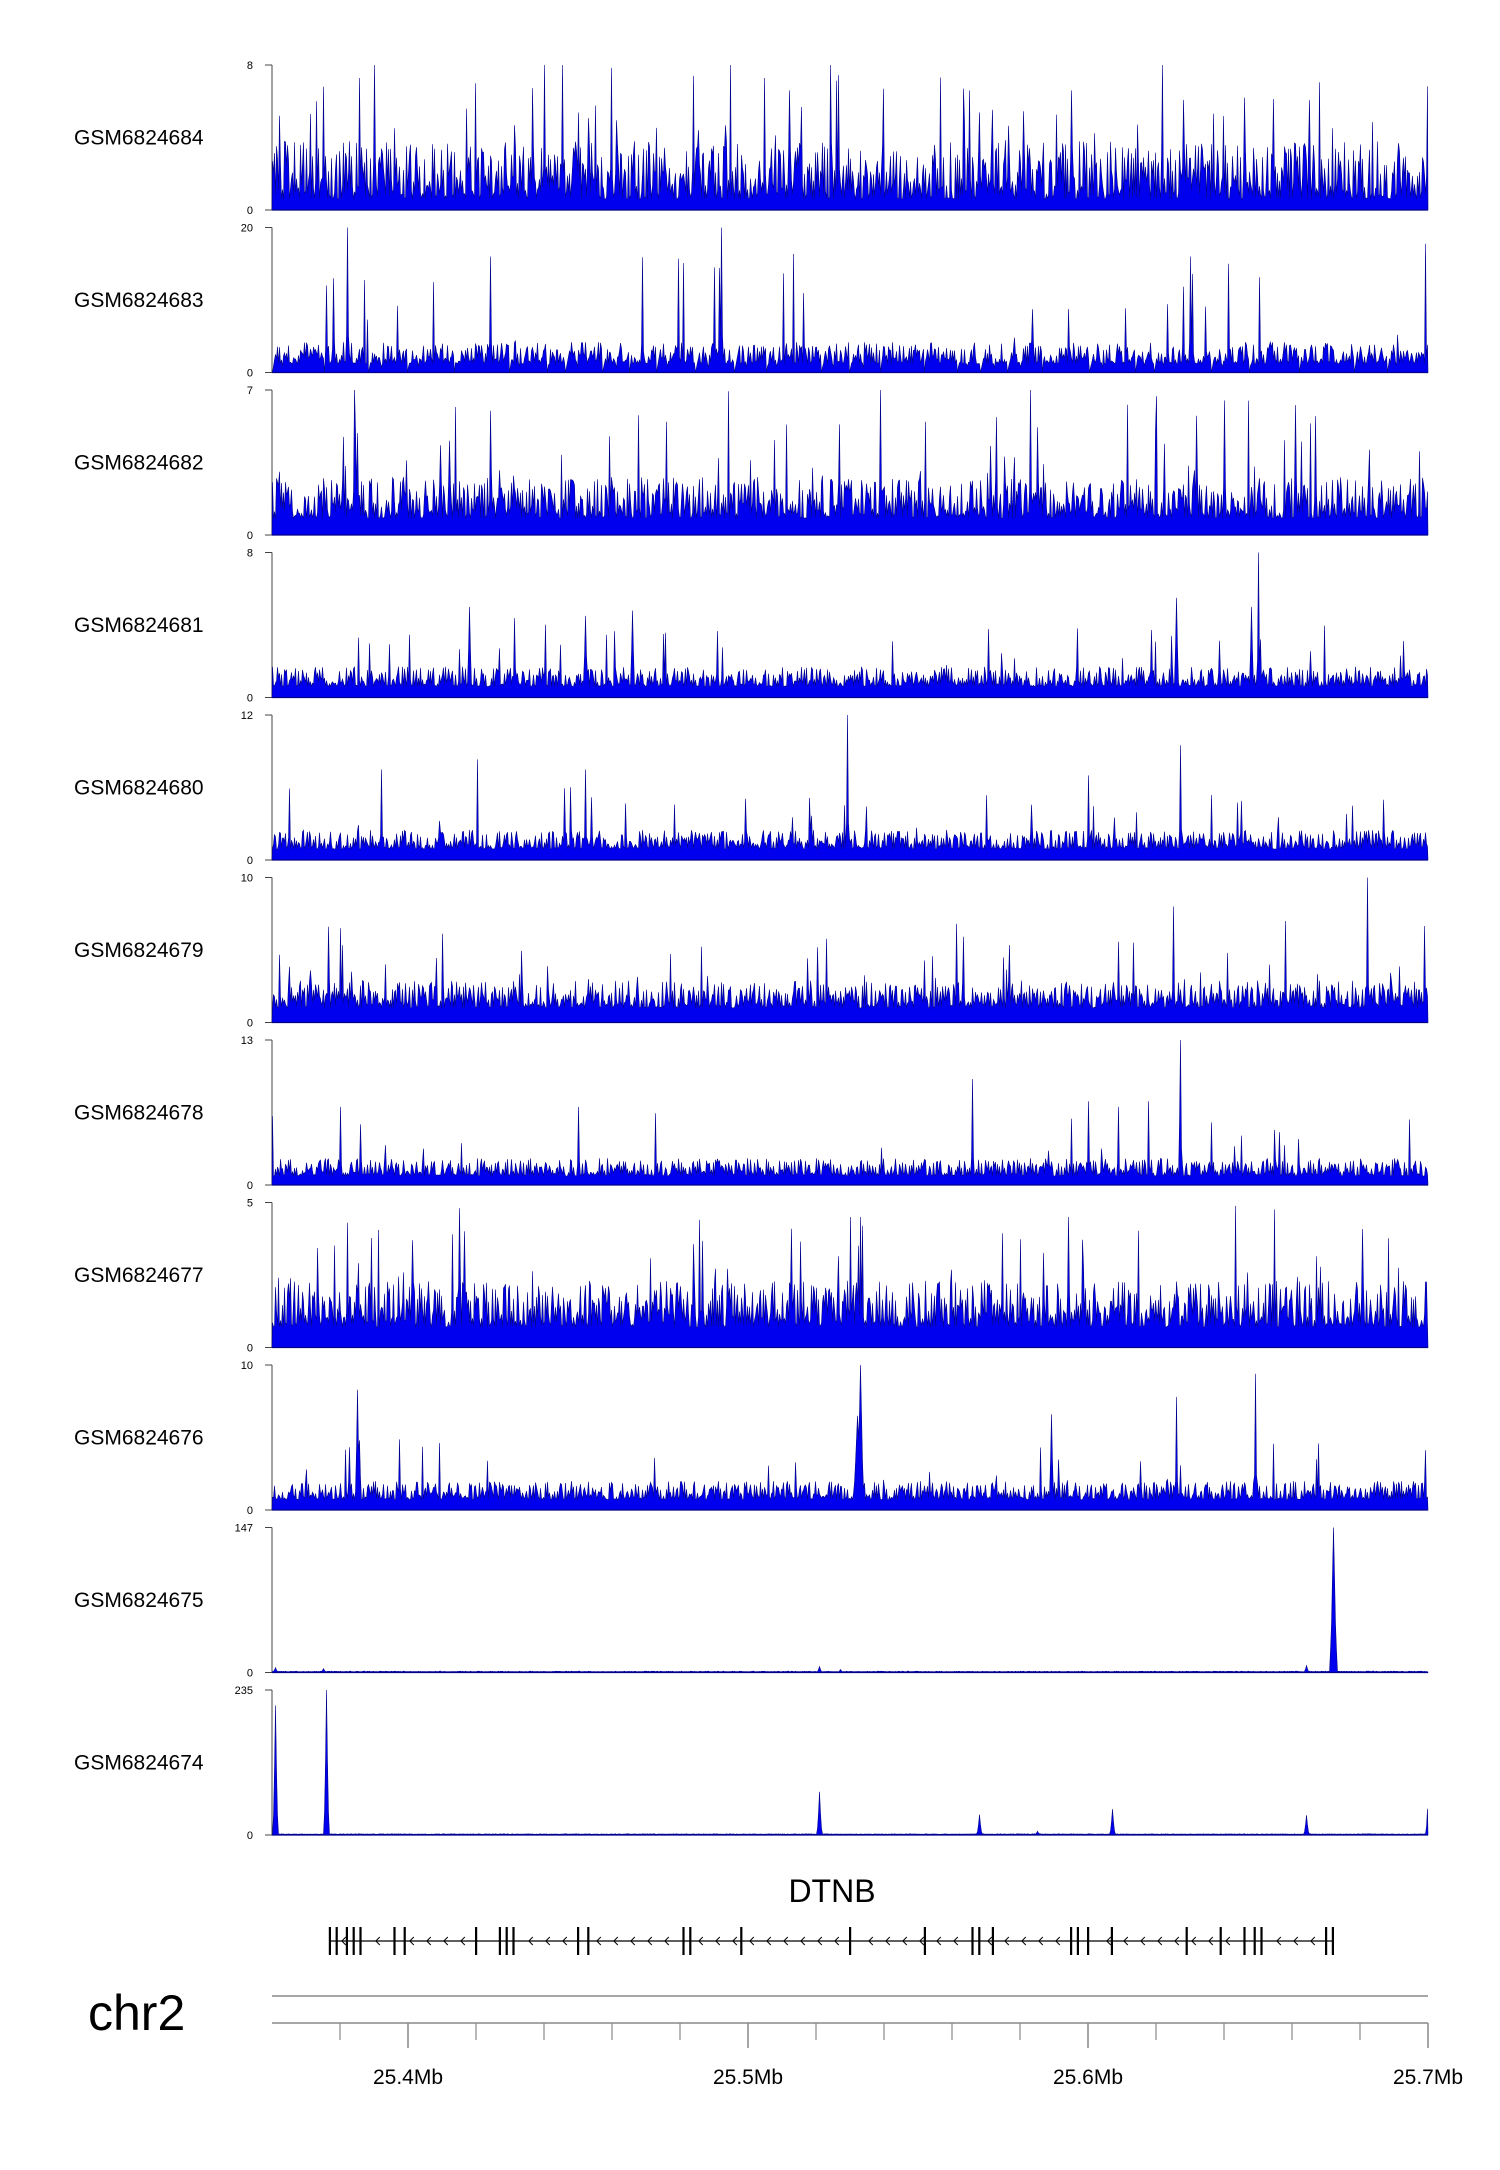 This screenshot has width=1500, height=2170. What do you see at coordinates (247, 716) in the screenshot?
I see `y-axis-max-label: 12` at bounding box center [247, 716].